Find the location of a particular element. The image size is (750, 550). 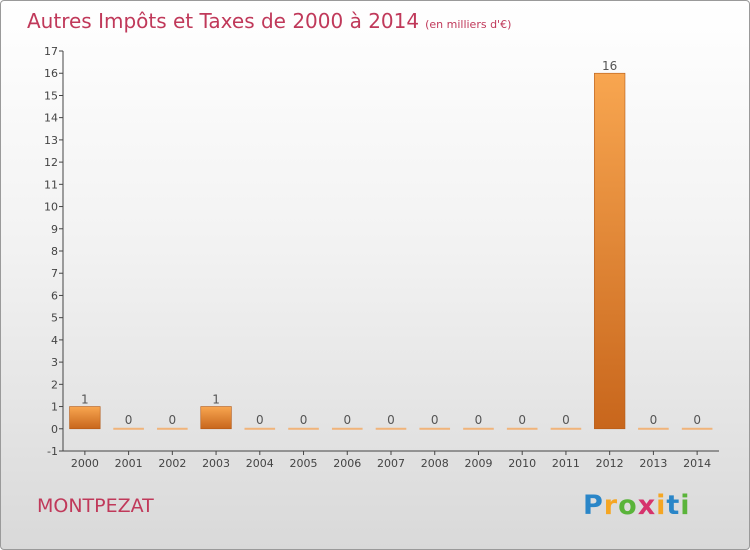

logo-letter: P is located at coordinates (593, 505).